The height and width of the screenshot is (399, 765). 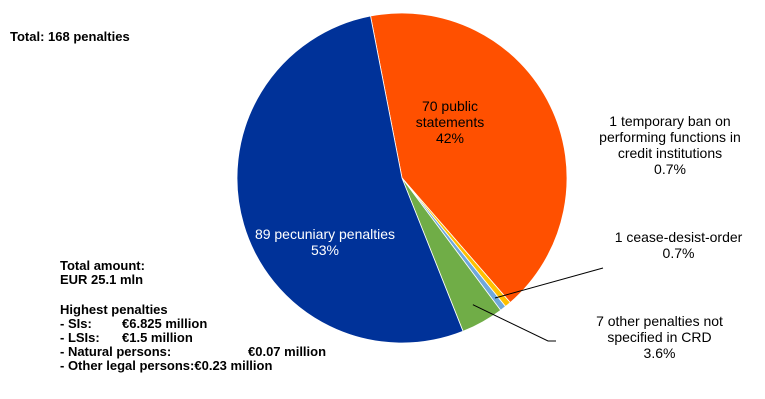 I want to click on total-amount-note: Total amount: EUR 25.1 mln, so click(x=102, y=272).